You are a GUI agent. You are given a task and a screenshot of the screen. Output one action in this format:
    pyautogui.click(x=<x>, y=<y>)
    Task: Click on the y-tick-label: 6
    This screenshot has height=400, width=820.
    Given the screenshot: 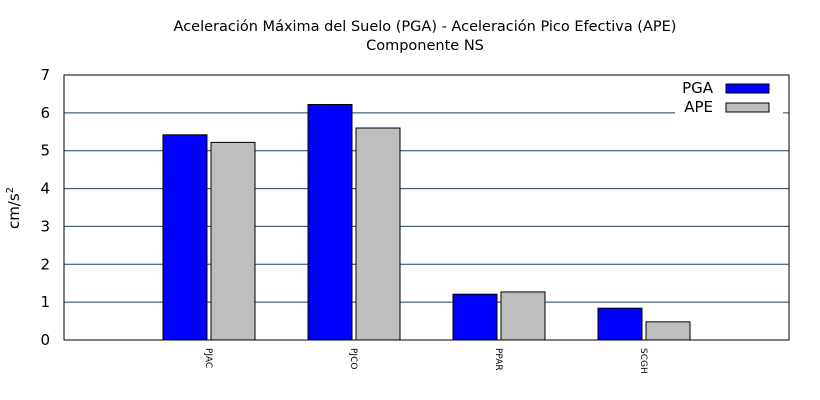 What is the action you would take?
    pyautogui.click(x=45, y=113)
    